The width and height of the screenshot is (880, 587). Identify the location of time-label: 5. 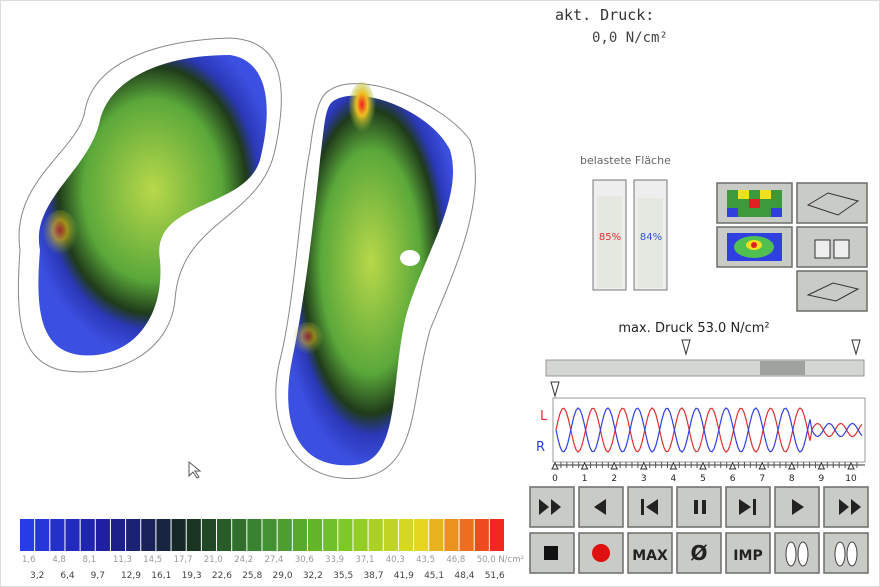
(703, 479).